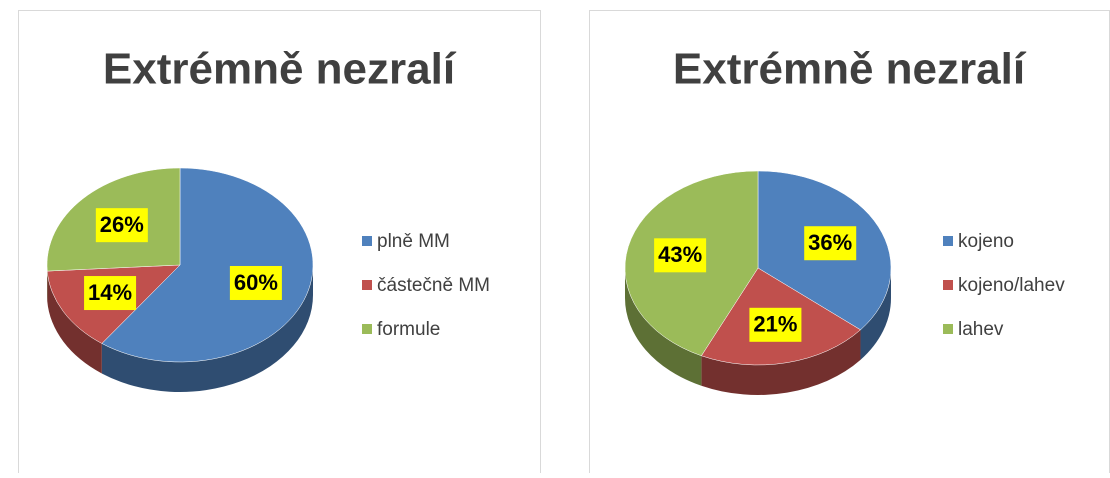  Describe the element at coordinates (413, 241) in the screenshot. I see `legend-label: plně MM` at that location.